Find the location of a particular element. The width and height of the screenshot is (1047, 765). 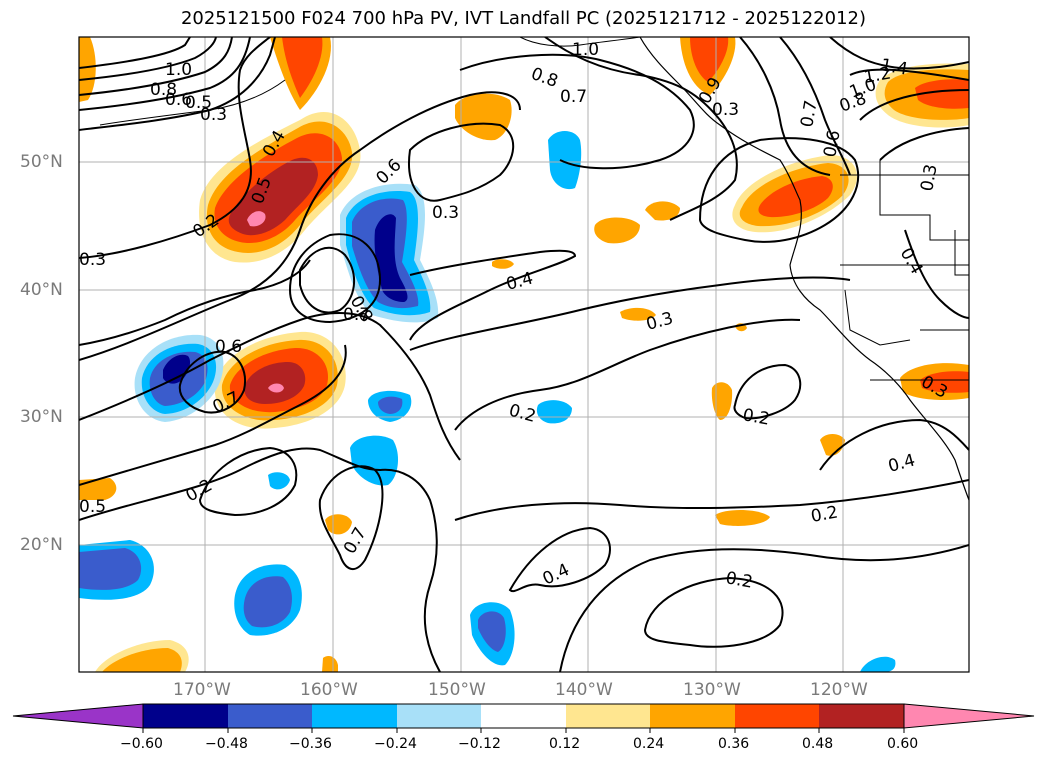

lon-label: 140°W is located at coordinates (584, 690).